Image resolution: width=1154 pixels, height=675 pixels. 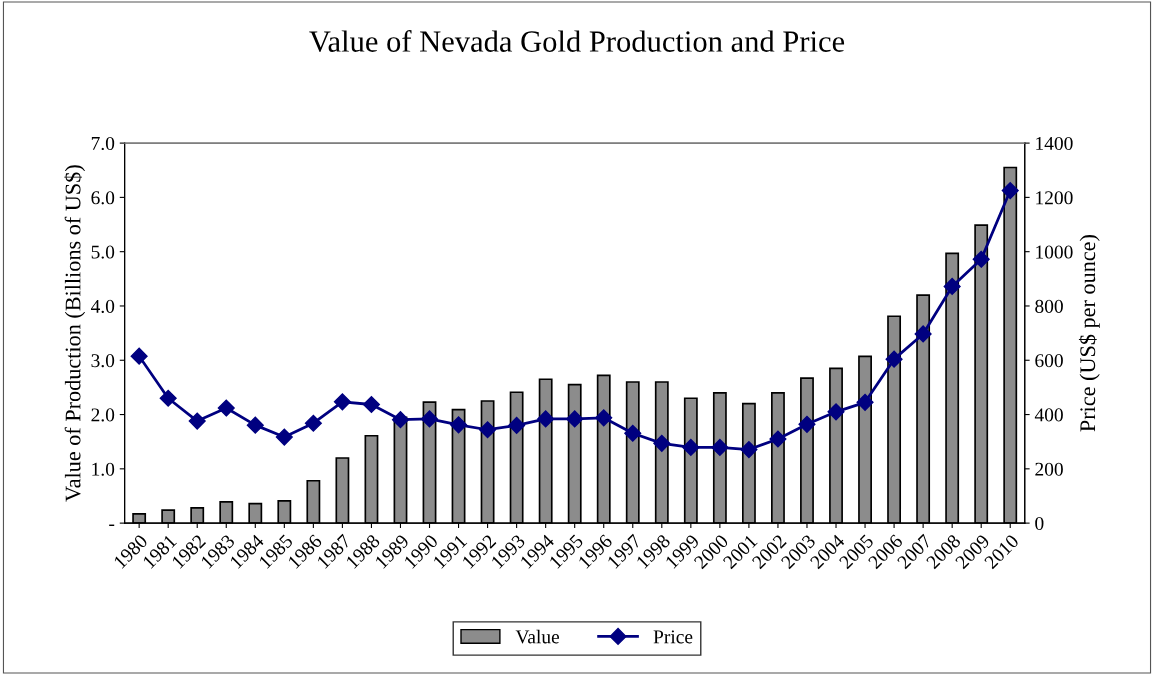 What do you see at coordinates (1048, 415) in the screenshot?
I see `y2-tick-label: 400` at bounding box center [1048, 415].